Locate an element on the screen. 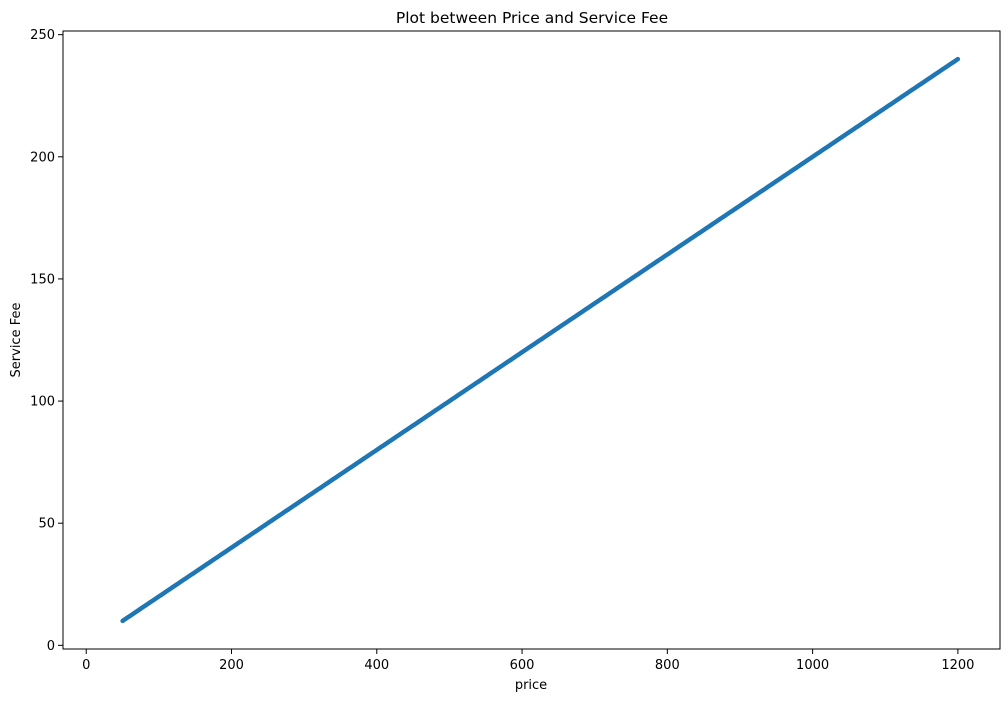 The image size is (1005, 706). x-axis-ticks: 0 200 400 600 800 1000 1200 is located at coordinates (528, 661).